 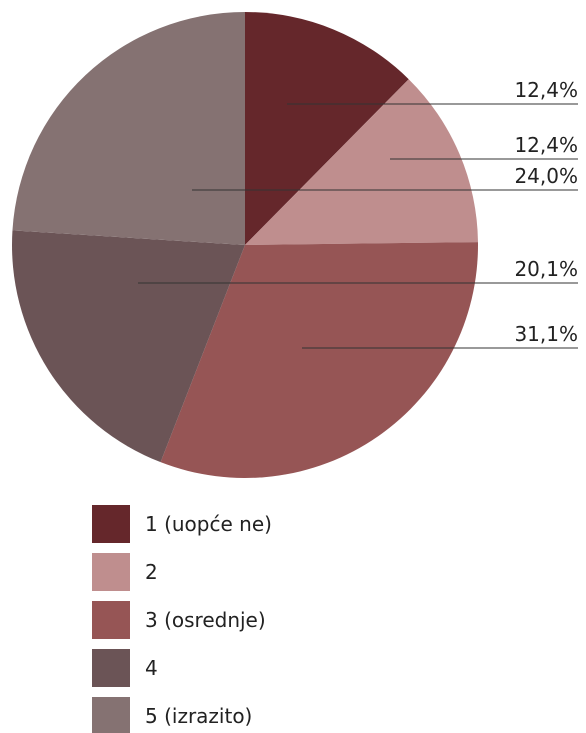 I want to click on legend-label: 2, so click(x=151, y=572).